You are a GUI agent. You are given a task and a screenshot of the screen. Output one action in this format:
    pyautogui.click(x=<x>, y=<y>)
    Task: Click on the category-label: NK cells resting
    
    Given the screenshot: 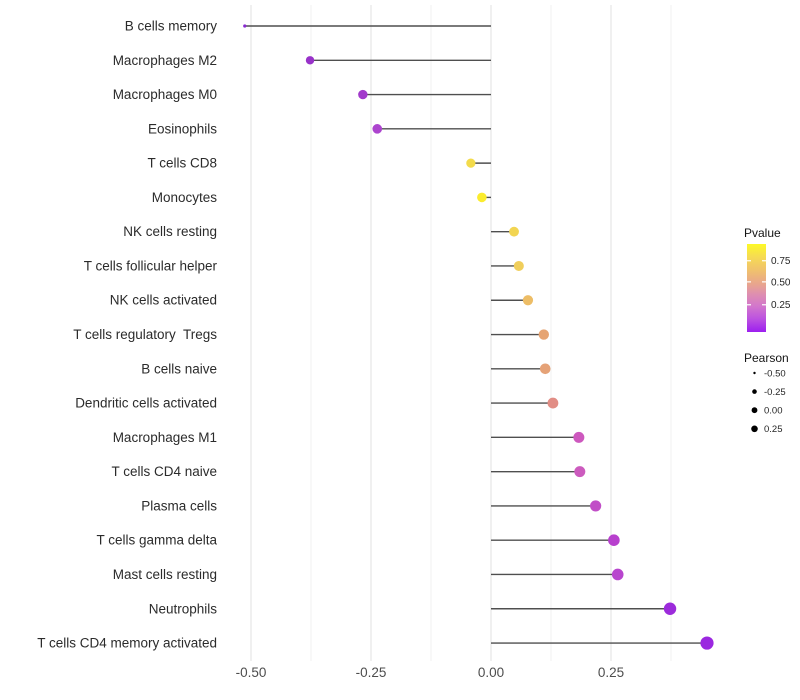 What is the action you would take?
    pyautogui.click(x=170, y=231)
    